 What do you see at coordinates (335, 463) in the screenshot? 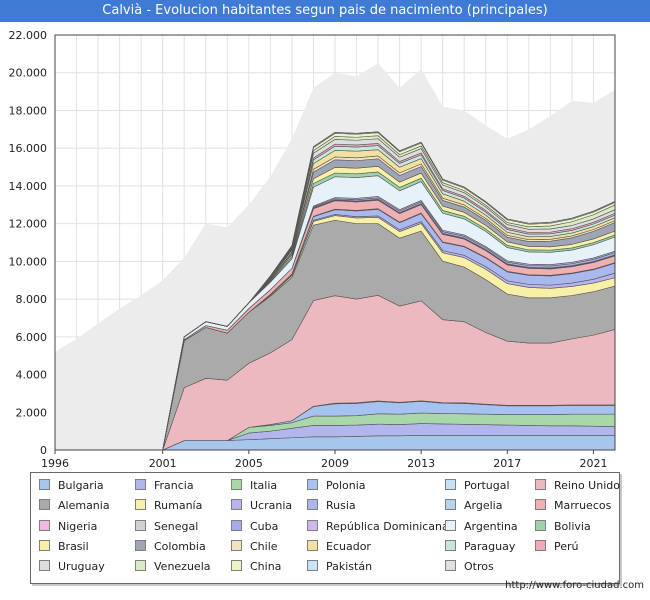
I see `x-tick-label: 2009` at bounding box center [335, 463].